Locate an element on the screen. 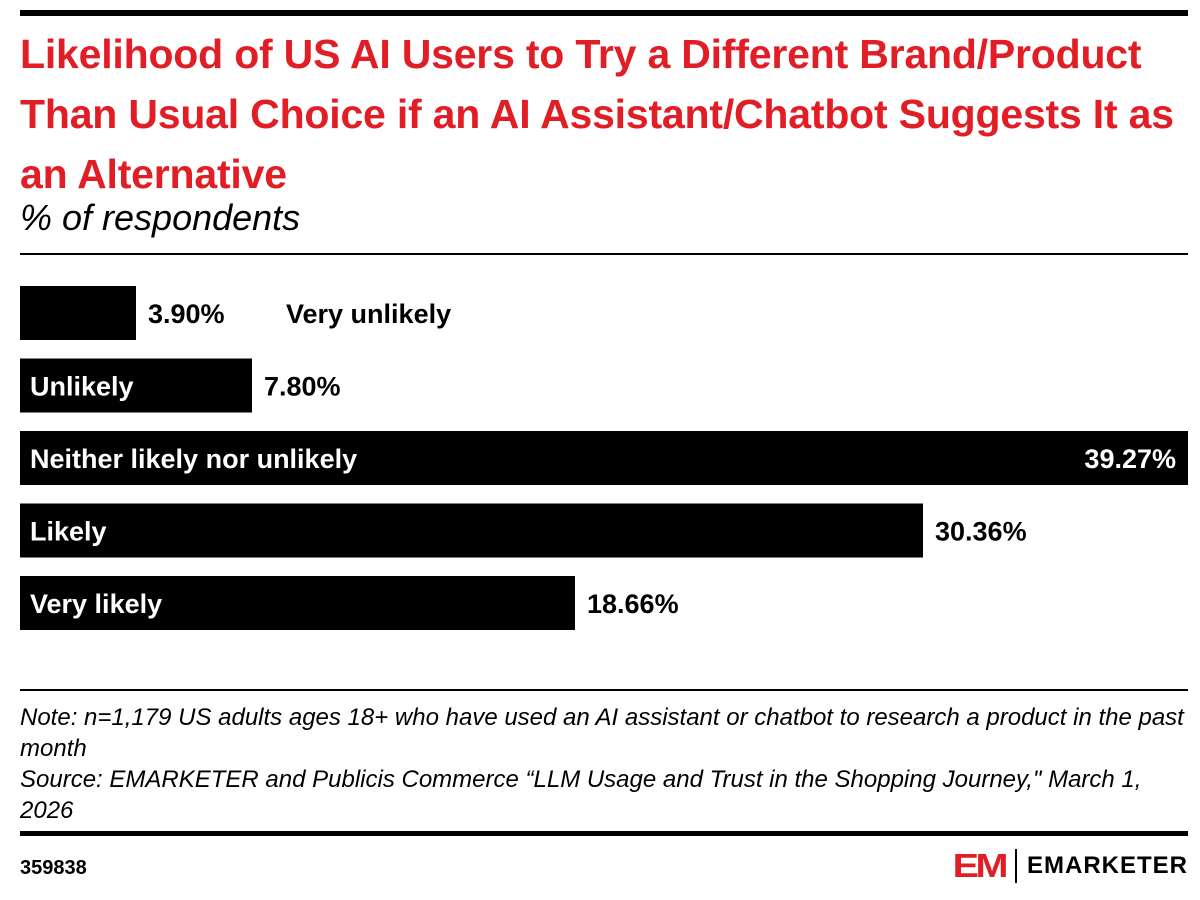 The image size is (1200, 900). category-label: Very unlikely is located at coordinates (368, 314).